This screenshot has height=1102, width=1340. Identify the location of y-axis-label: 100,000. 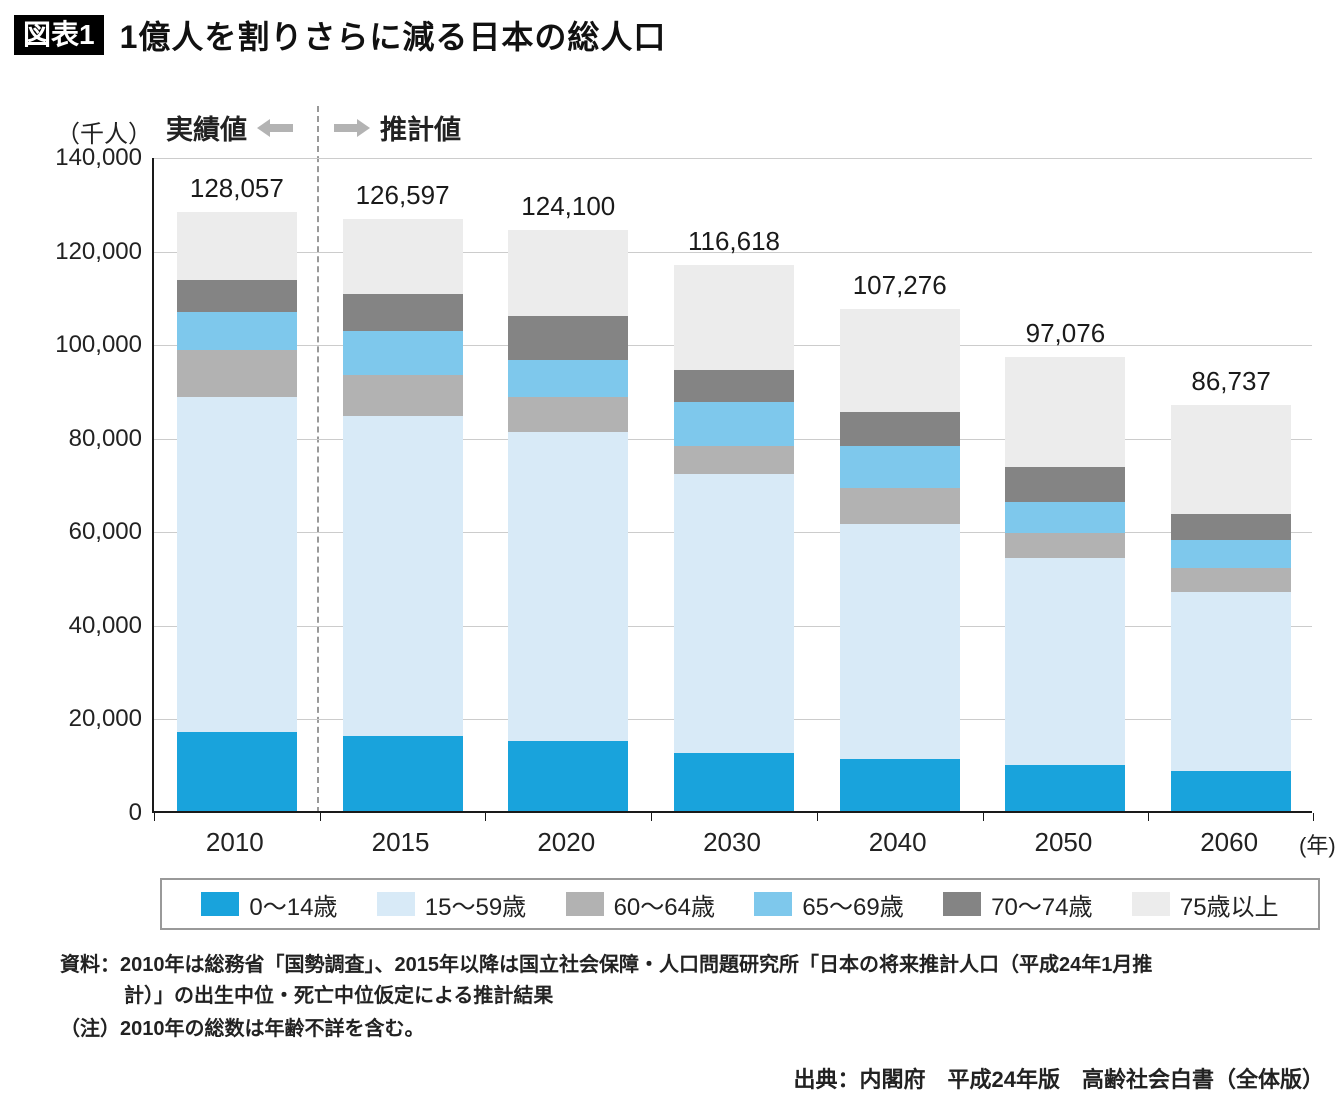
(98, 345).